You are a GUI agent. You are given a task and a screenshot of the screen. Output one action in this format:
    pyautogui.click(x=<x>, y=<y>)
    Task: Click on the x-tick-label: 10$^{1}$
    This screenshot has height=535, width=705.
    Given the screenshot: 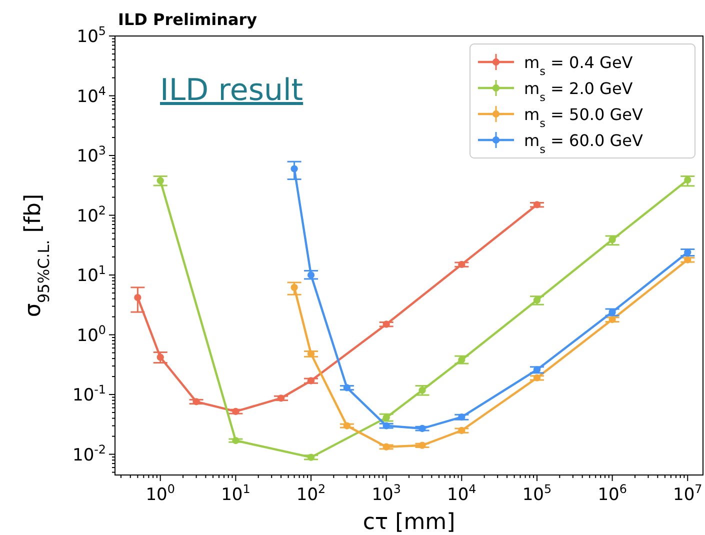 What is the action you would take?
    pyautogui.click(x=235, y=493)
    